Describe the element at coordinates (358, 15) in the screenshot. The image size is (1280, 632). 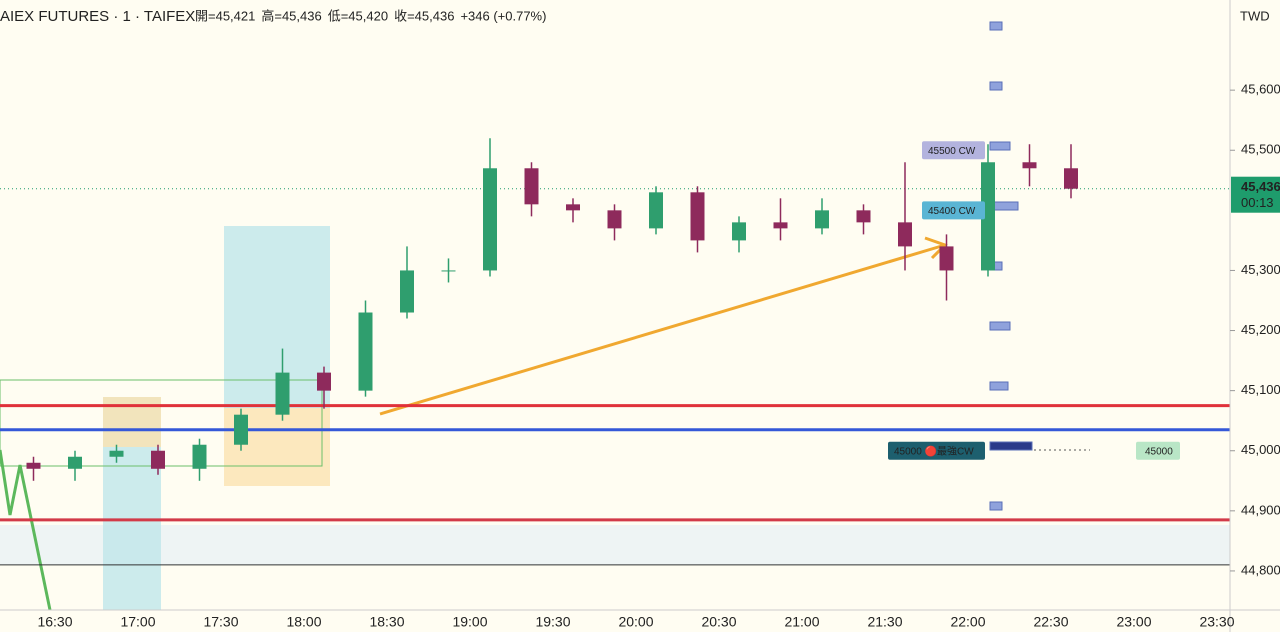
I see `header-stat: 低=45,420` at that location.